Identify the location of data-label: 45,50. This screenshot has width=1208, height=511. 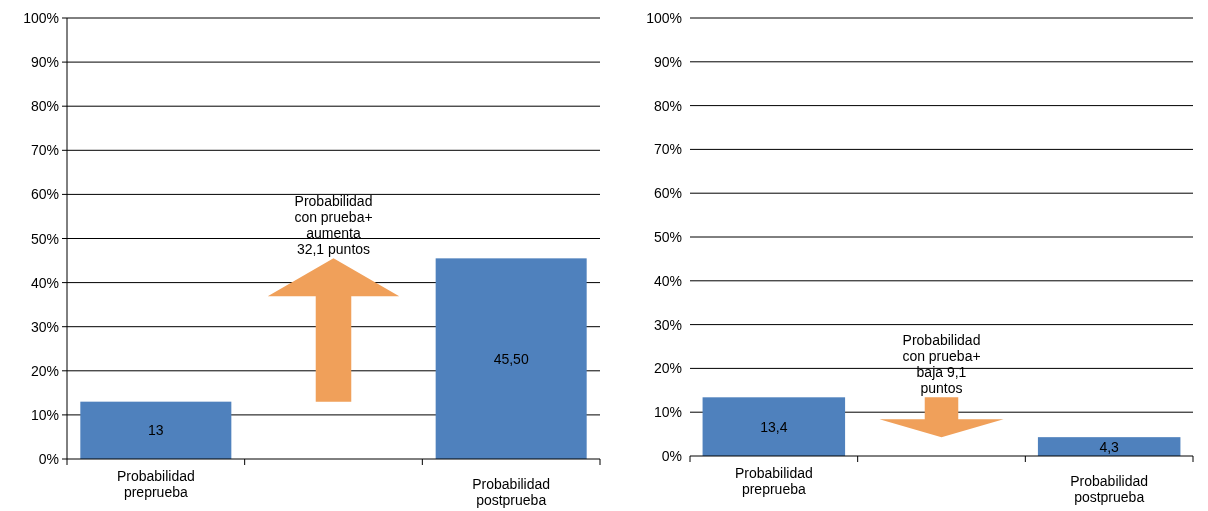
(511, 358).